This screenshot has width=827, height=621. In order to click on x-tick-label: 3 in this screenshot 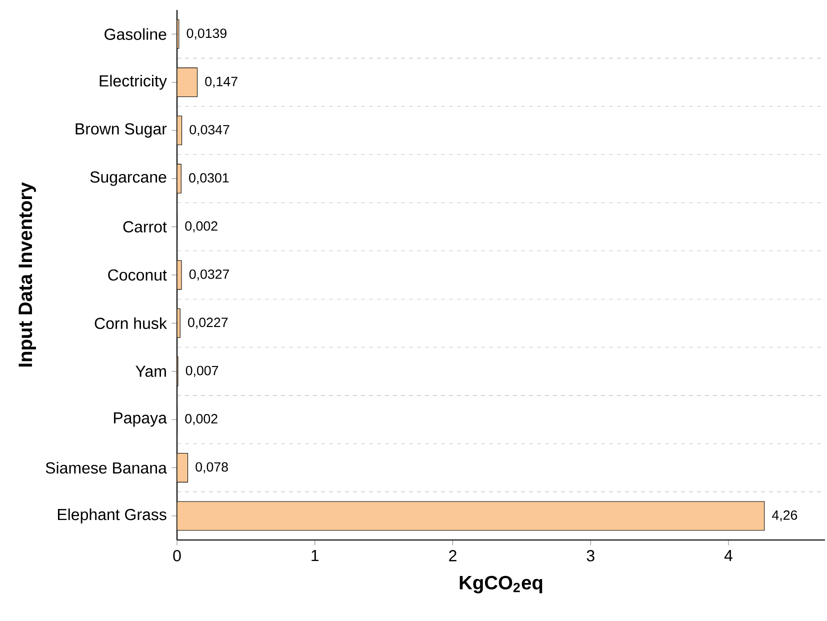, I will do `click(590, 556)`.